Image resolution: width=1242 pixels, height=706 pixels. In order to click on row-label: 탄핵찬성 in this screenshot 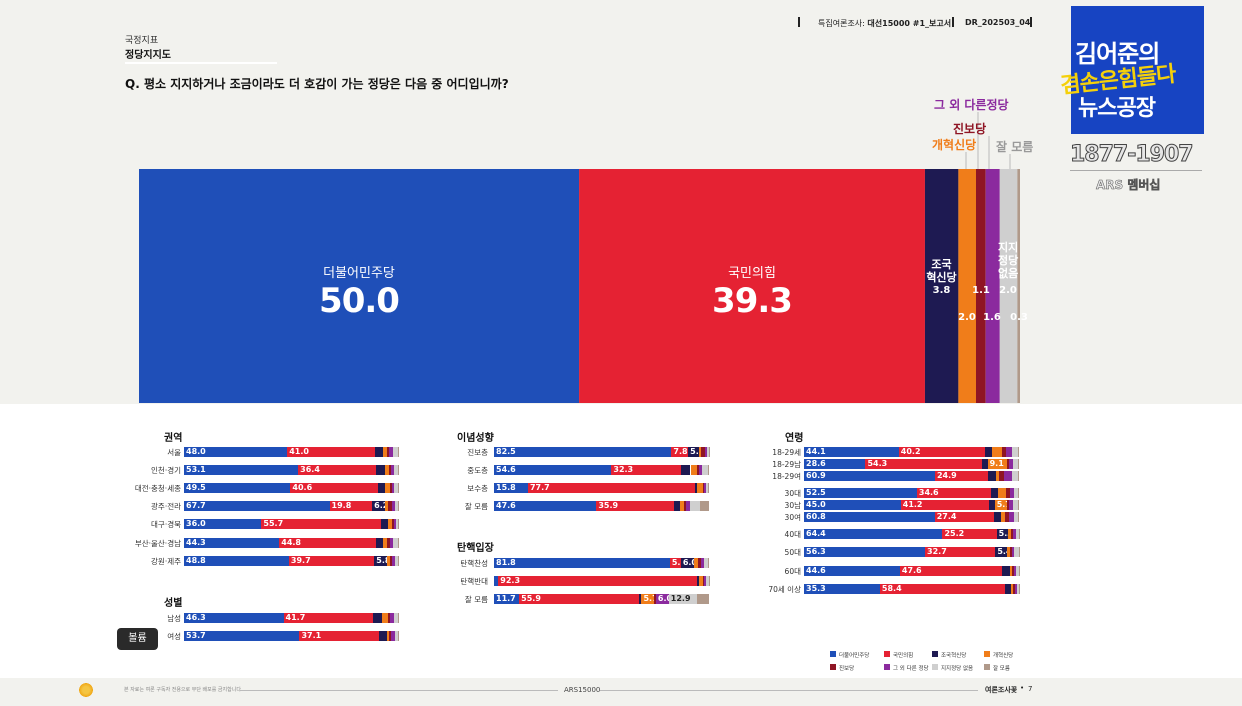, I will do `click(474, 563)`.